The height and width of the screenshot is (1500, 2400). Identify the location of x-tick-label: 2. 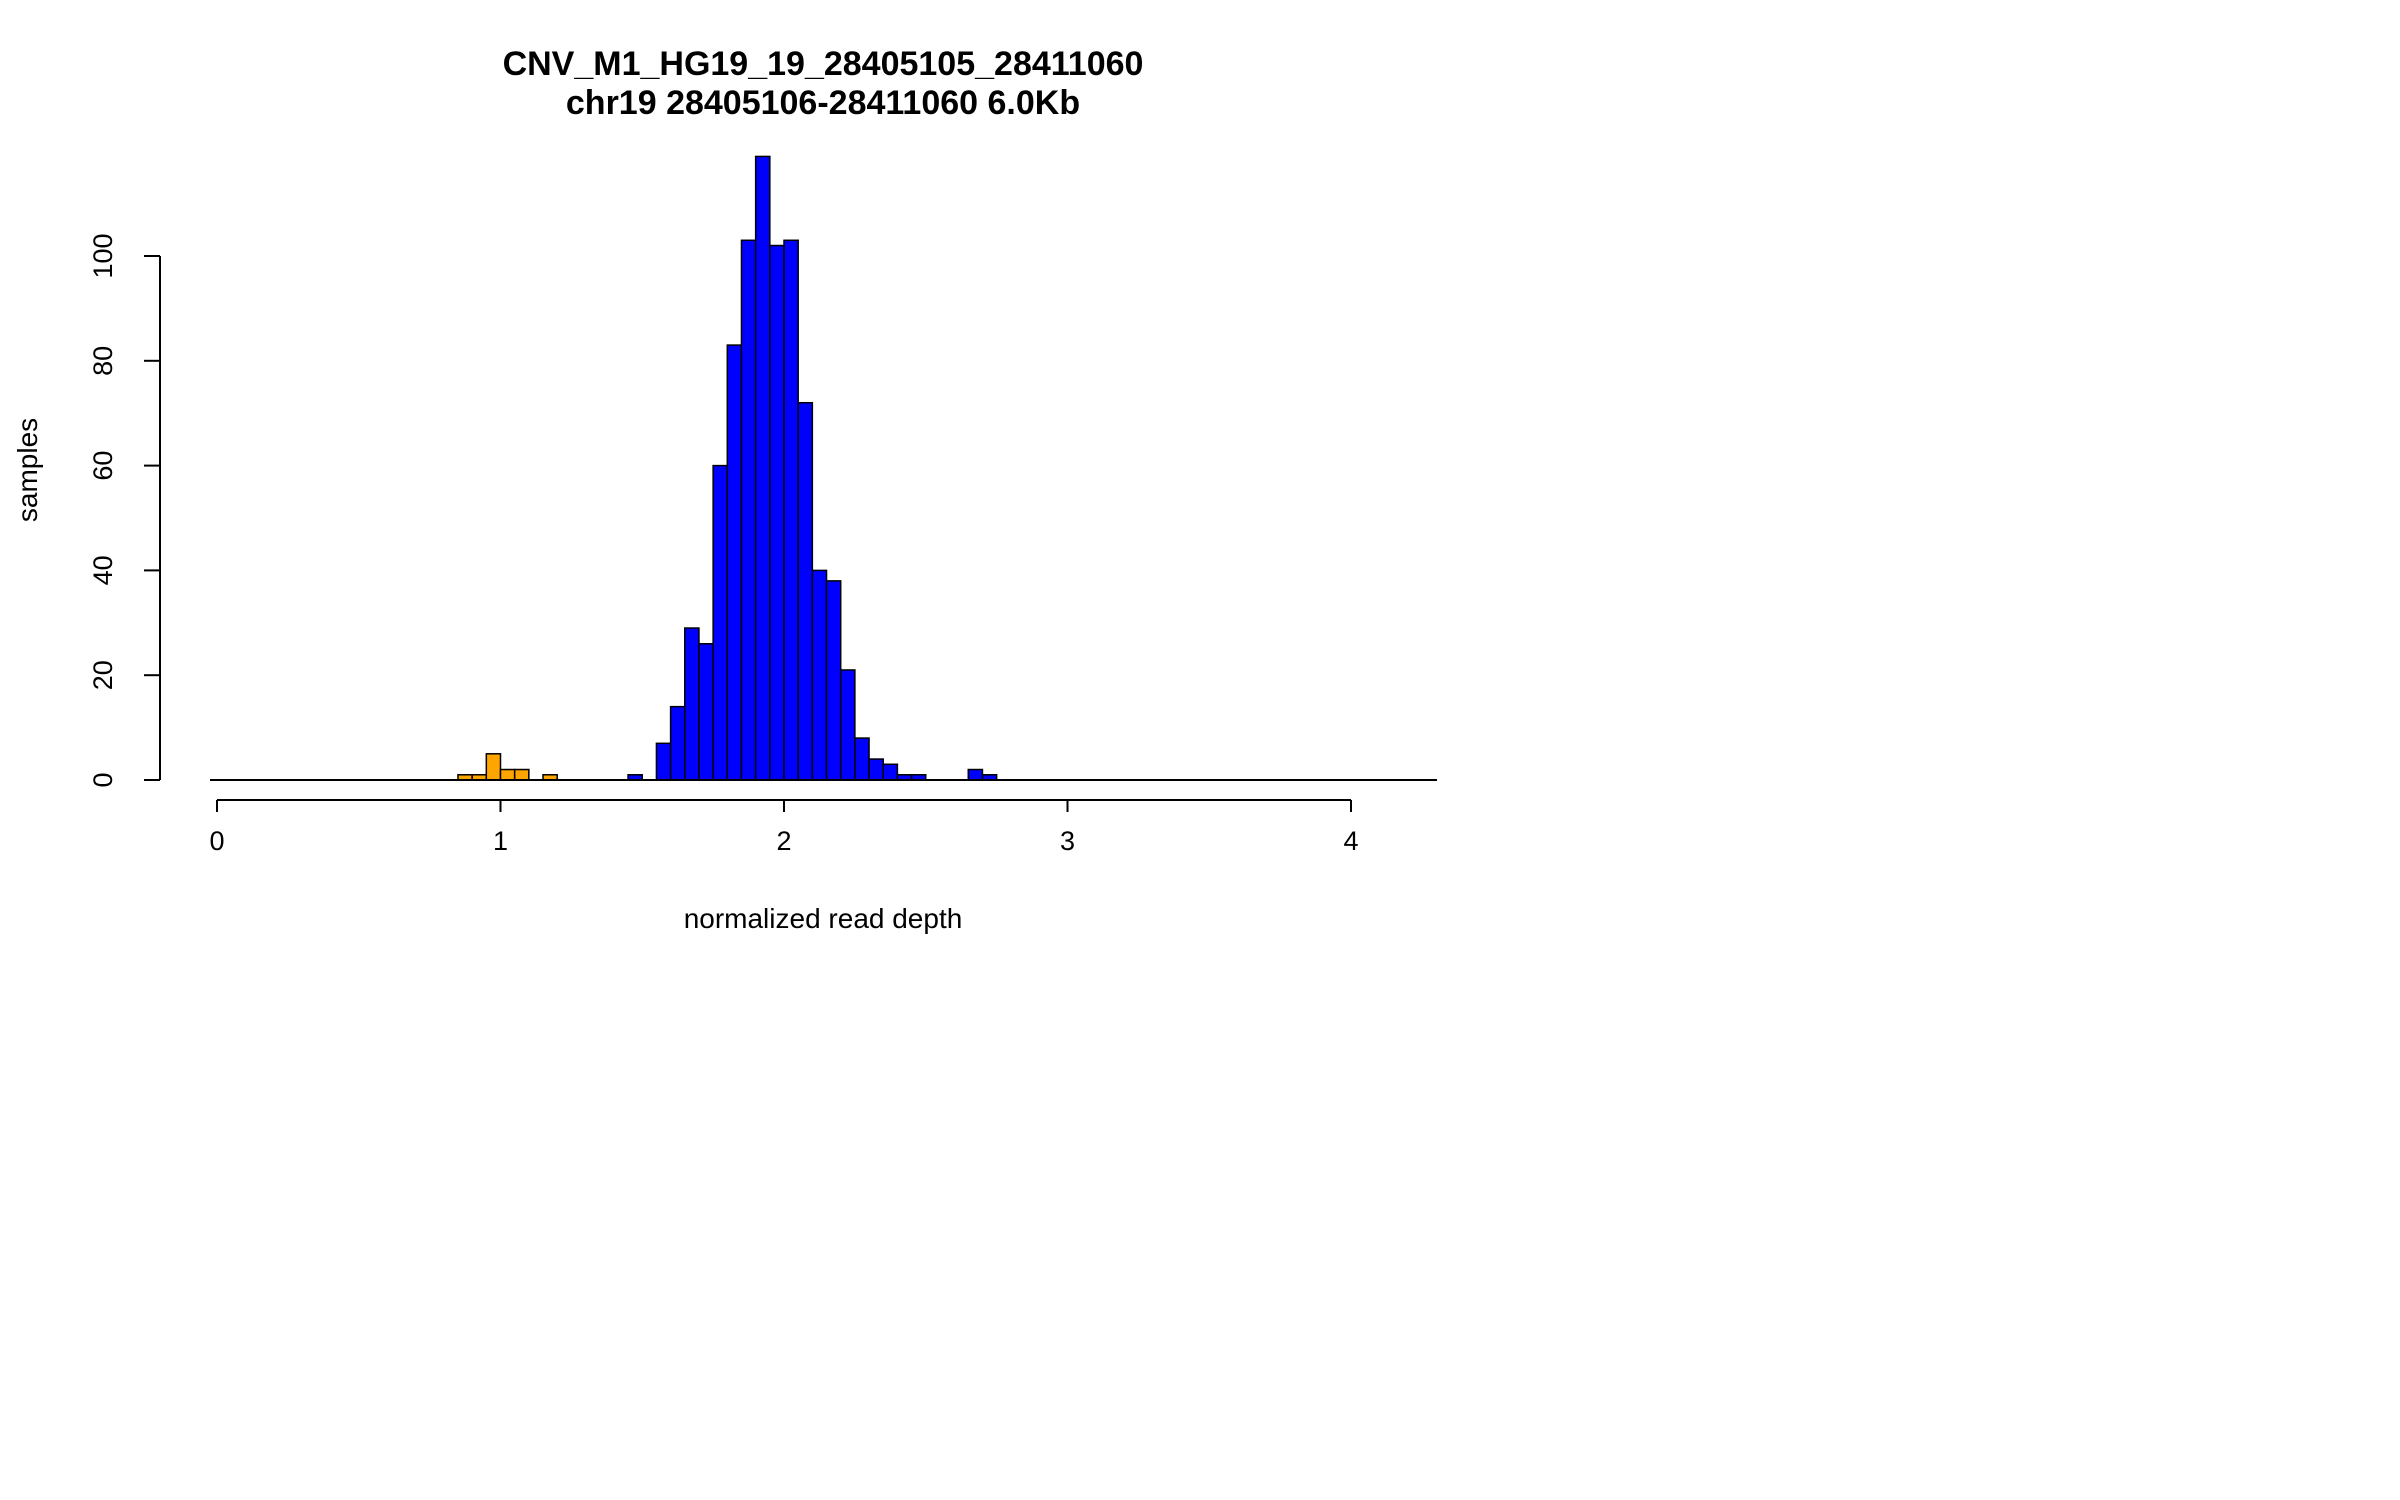
(783, 841).